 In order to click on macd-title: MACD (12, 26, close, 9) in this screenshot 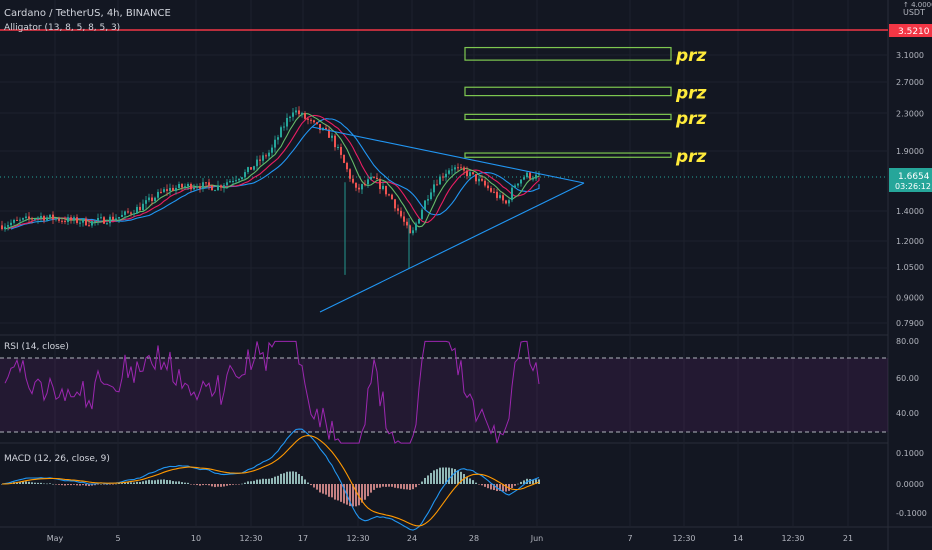, I will do `click(57, 459)`.